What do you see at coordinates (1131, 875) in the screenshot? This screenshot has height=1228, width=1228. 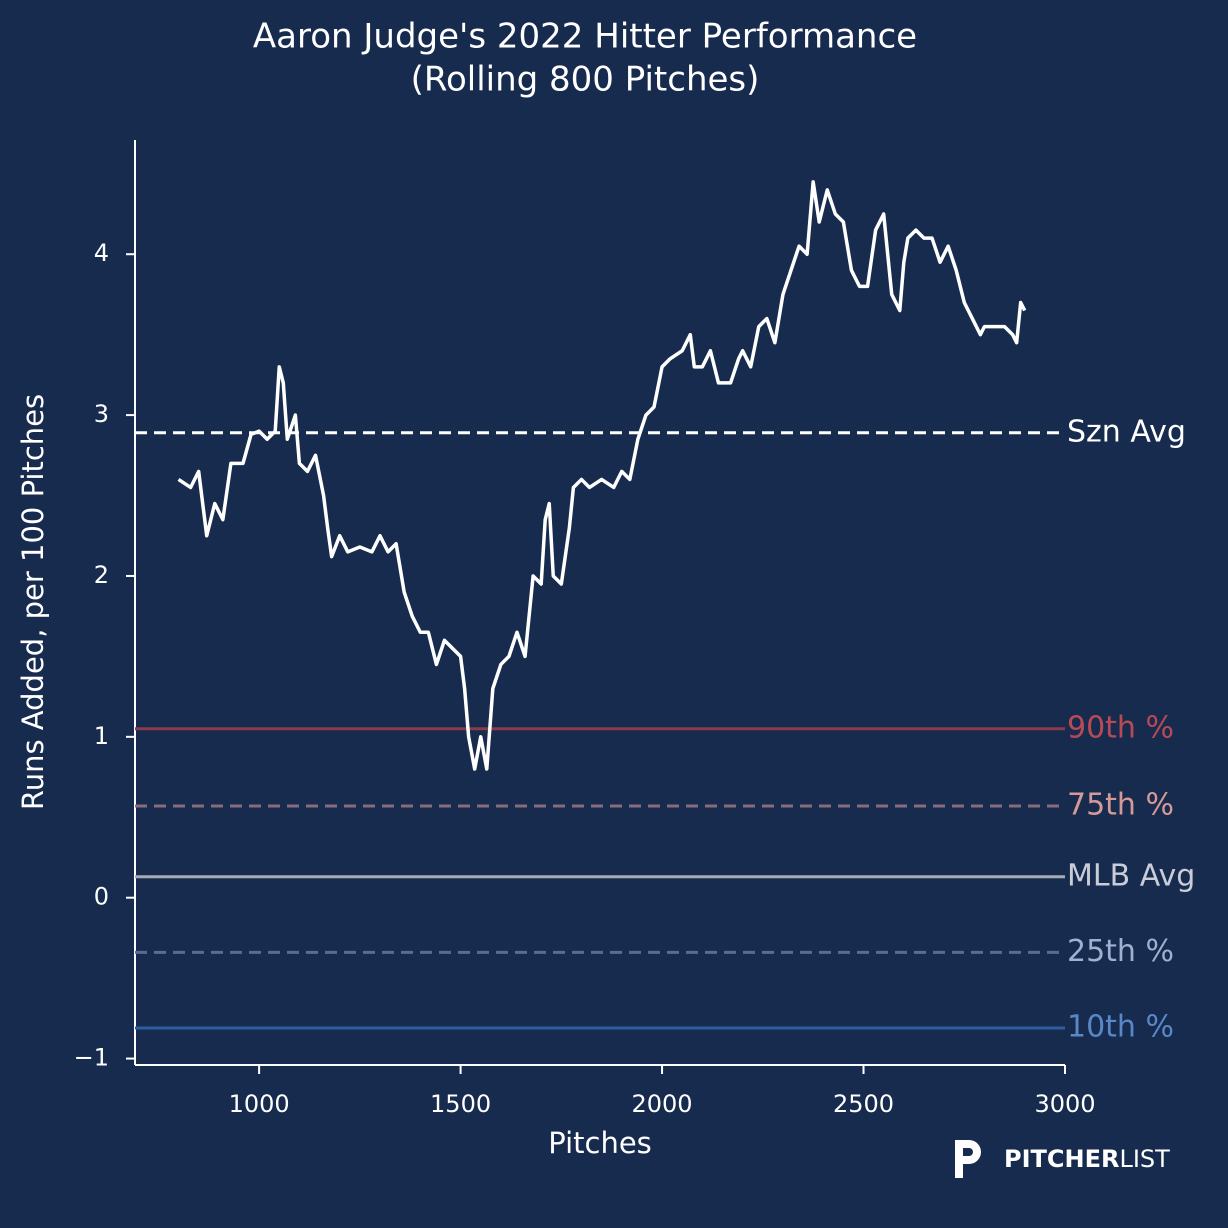 I see `reference-label: MLB Avg` at bounding box center [1131, 875].